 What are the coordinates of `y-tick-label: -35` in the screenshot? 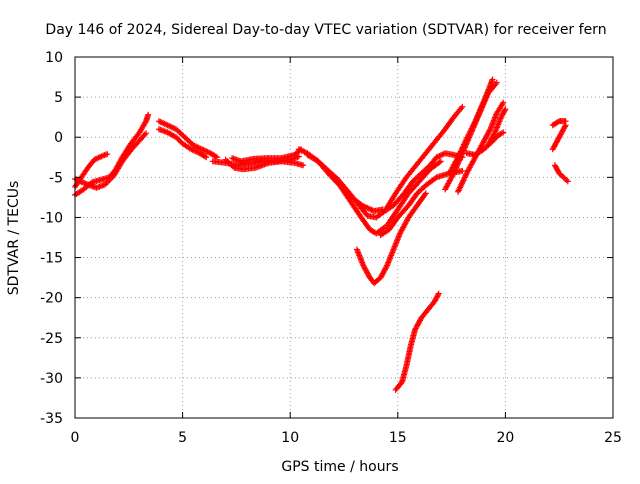 It's located at (51, 419).